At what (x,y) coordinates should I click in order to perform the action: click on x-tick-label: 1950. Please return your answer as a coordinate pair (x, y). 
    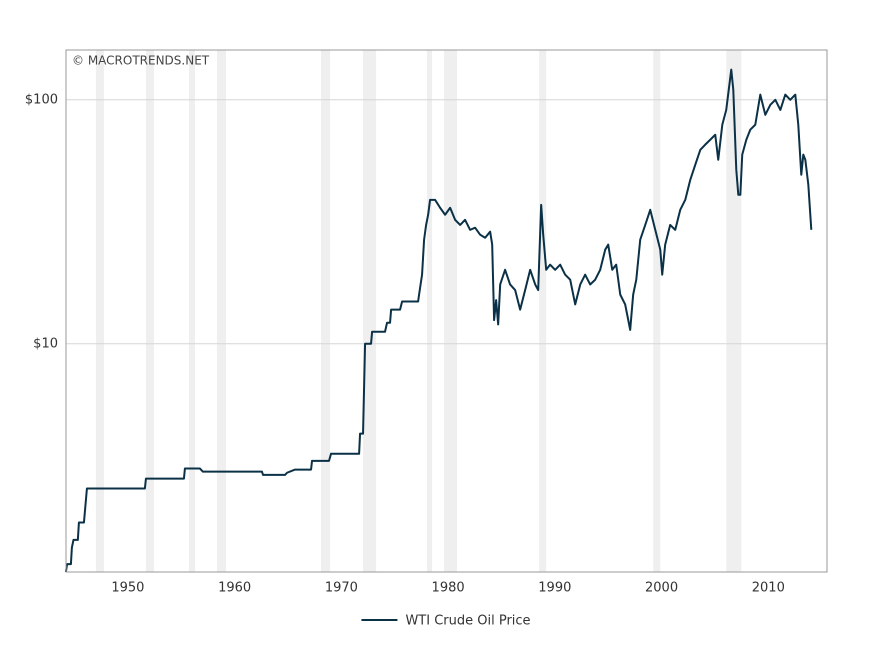
    Looking at the image, I should click on (127, 588).